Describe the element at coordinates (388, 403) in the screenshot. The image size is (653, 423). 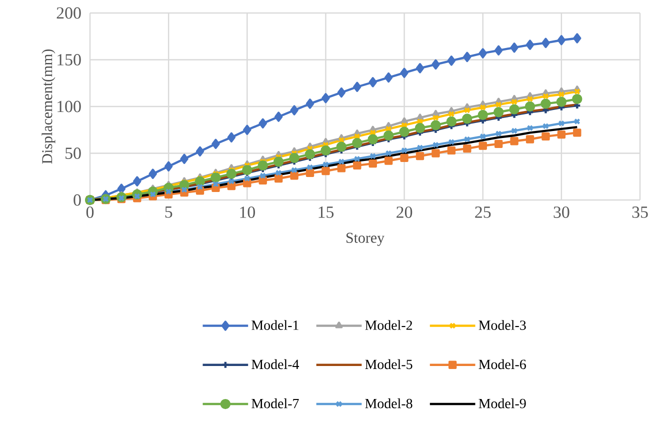
I see `legend-label: Model-8` at that location.